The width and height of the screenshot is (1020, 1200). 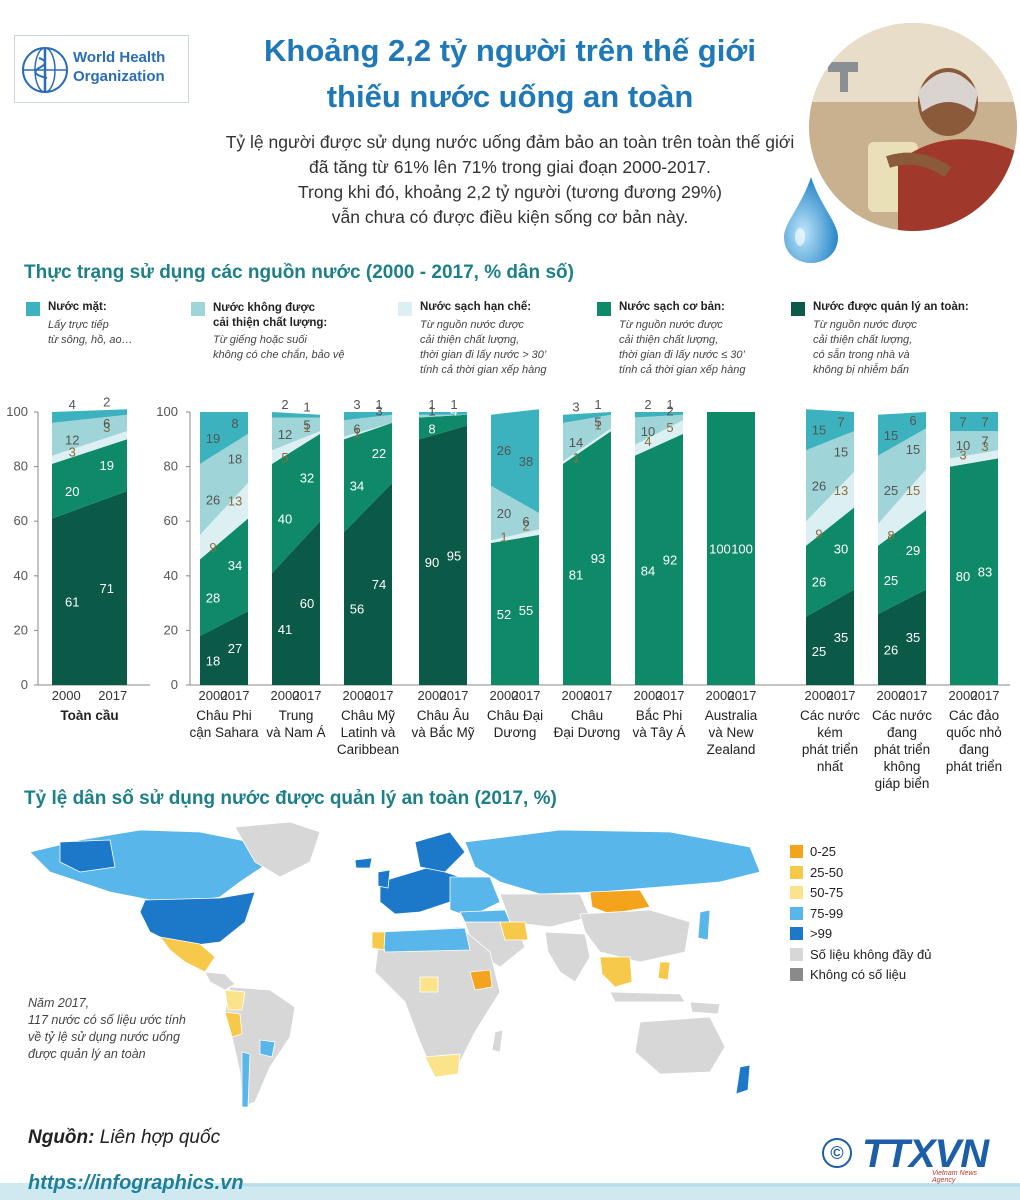 What do you see at coordinates (647, 997) in the screenshot?
I see `map-indonesia` at bounding box center [647, 997].